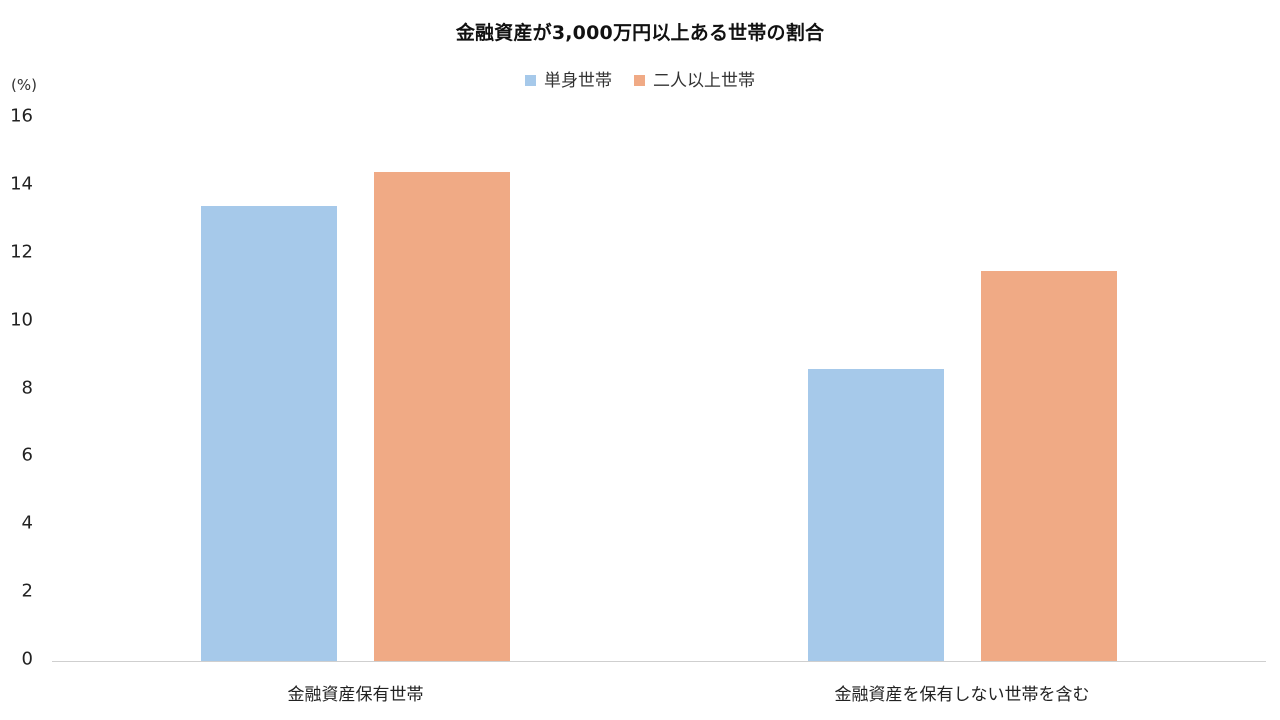 The width and height of the screenshot is (1280, 720). Describe the element at coordinates (21, 184) in the screenshot. I see `y-tick-label: 14` at that location.